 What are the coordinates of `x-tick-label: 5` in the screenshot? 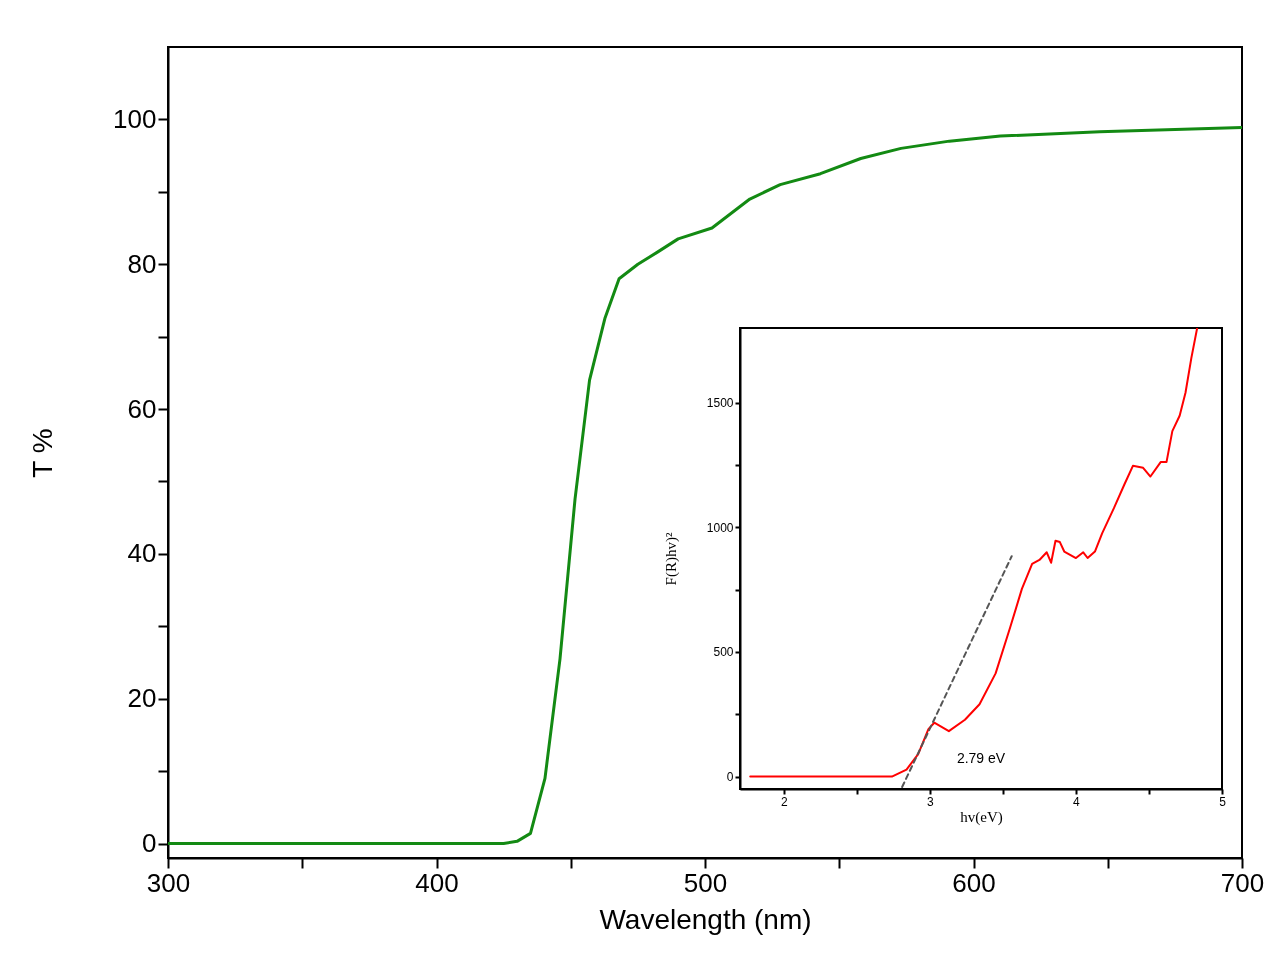 It's located at (1223, 801).